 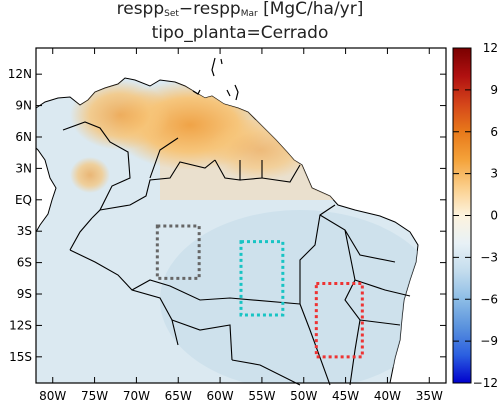 I want to click on lat-tick-label: 15S, so click(x=20, y=357).